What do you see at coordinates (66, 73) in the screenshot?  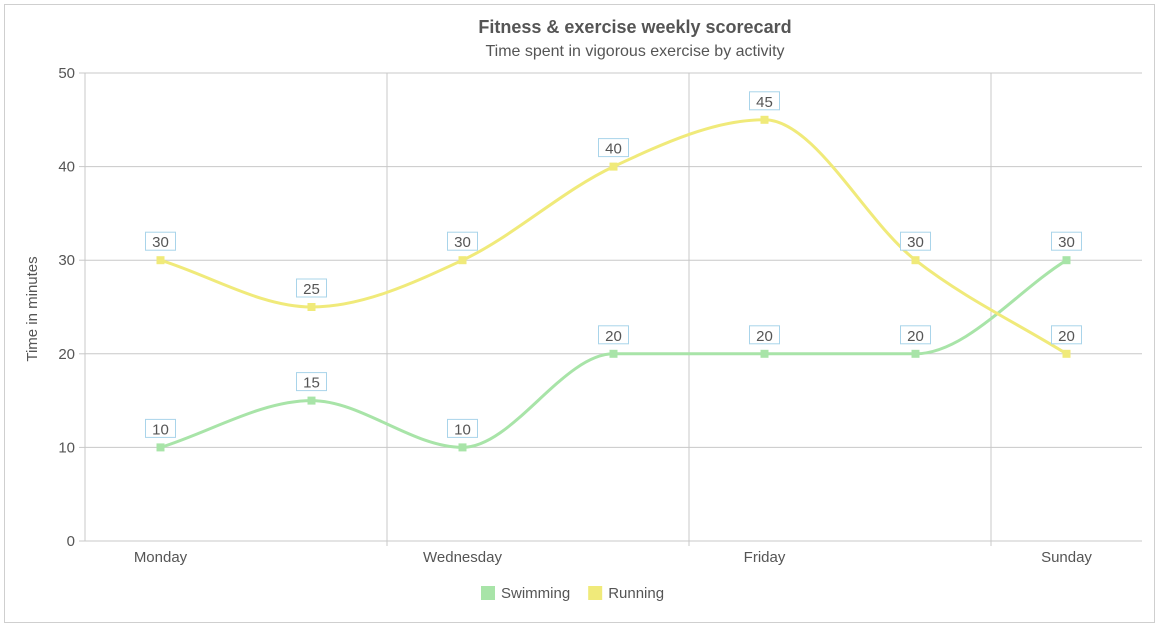 I see `y-tick-label: 50` at bounding box center [66, 73].